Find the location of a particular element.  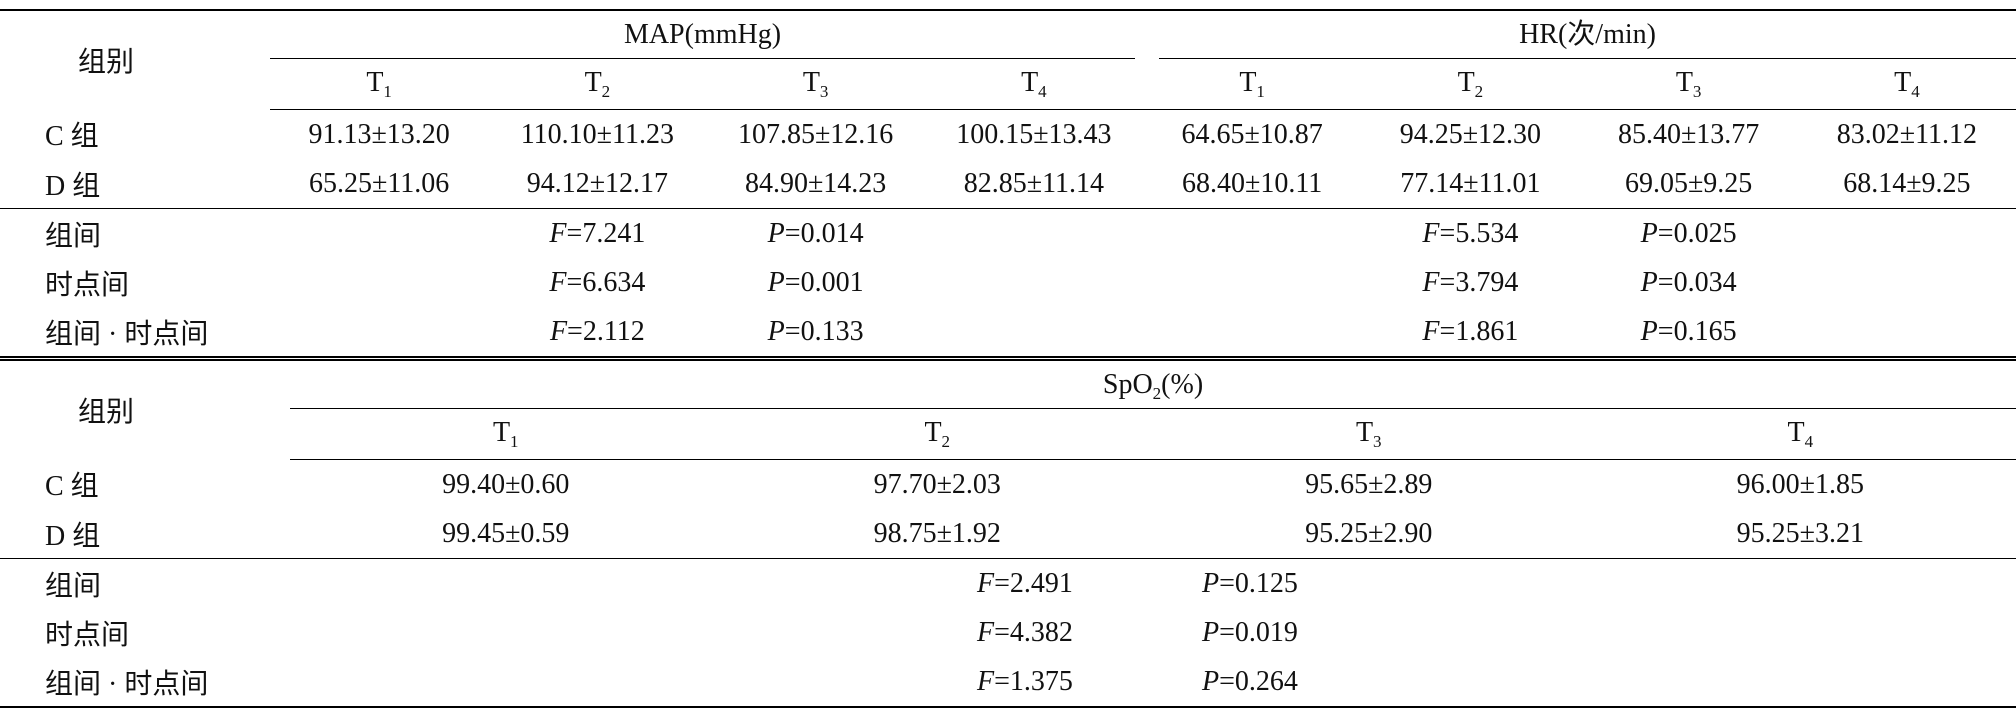

cell: 100.15±13.43 is located at coordinates (1034, 134).